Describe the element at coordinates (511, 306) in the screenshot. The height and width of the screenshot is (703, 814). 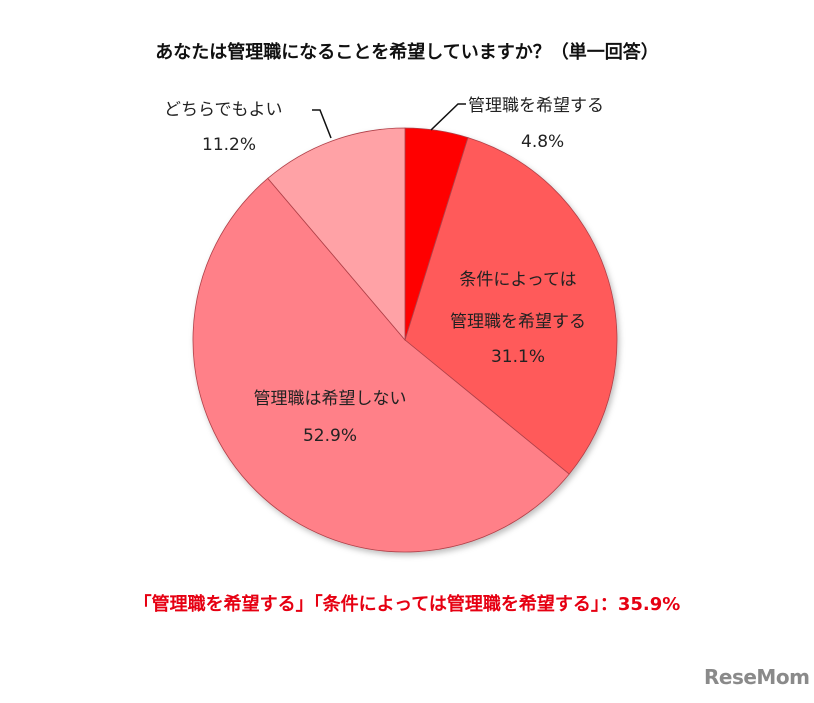
I see `slice-conditional` at that location.